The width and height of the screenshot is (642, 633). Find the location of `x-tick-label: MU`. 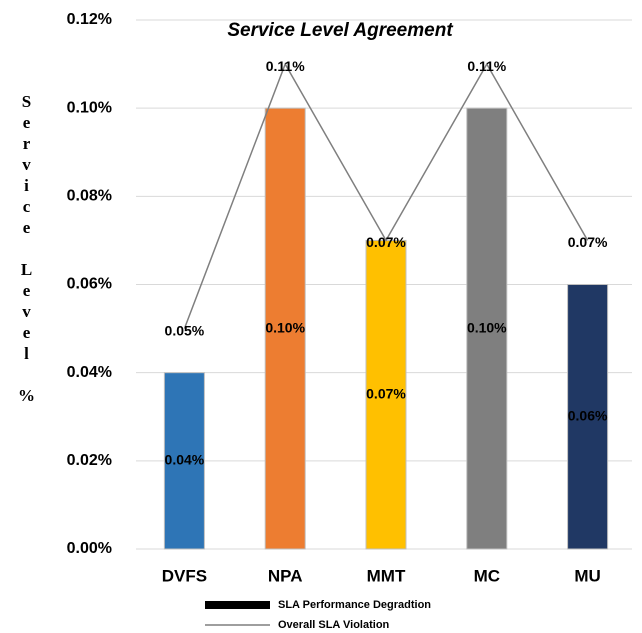

x-tick-label: MU is located at coordinates (587, 575).